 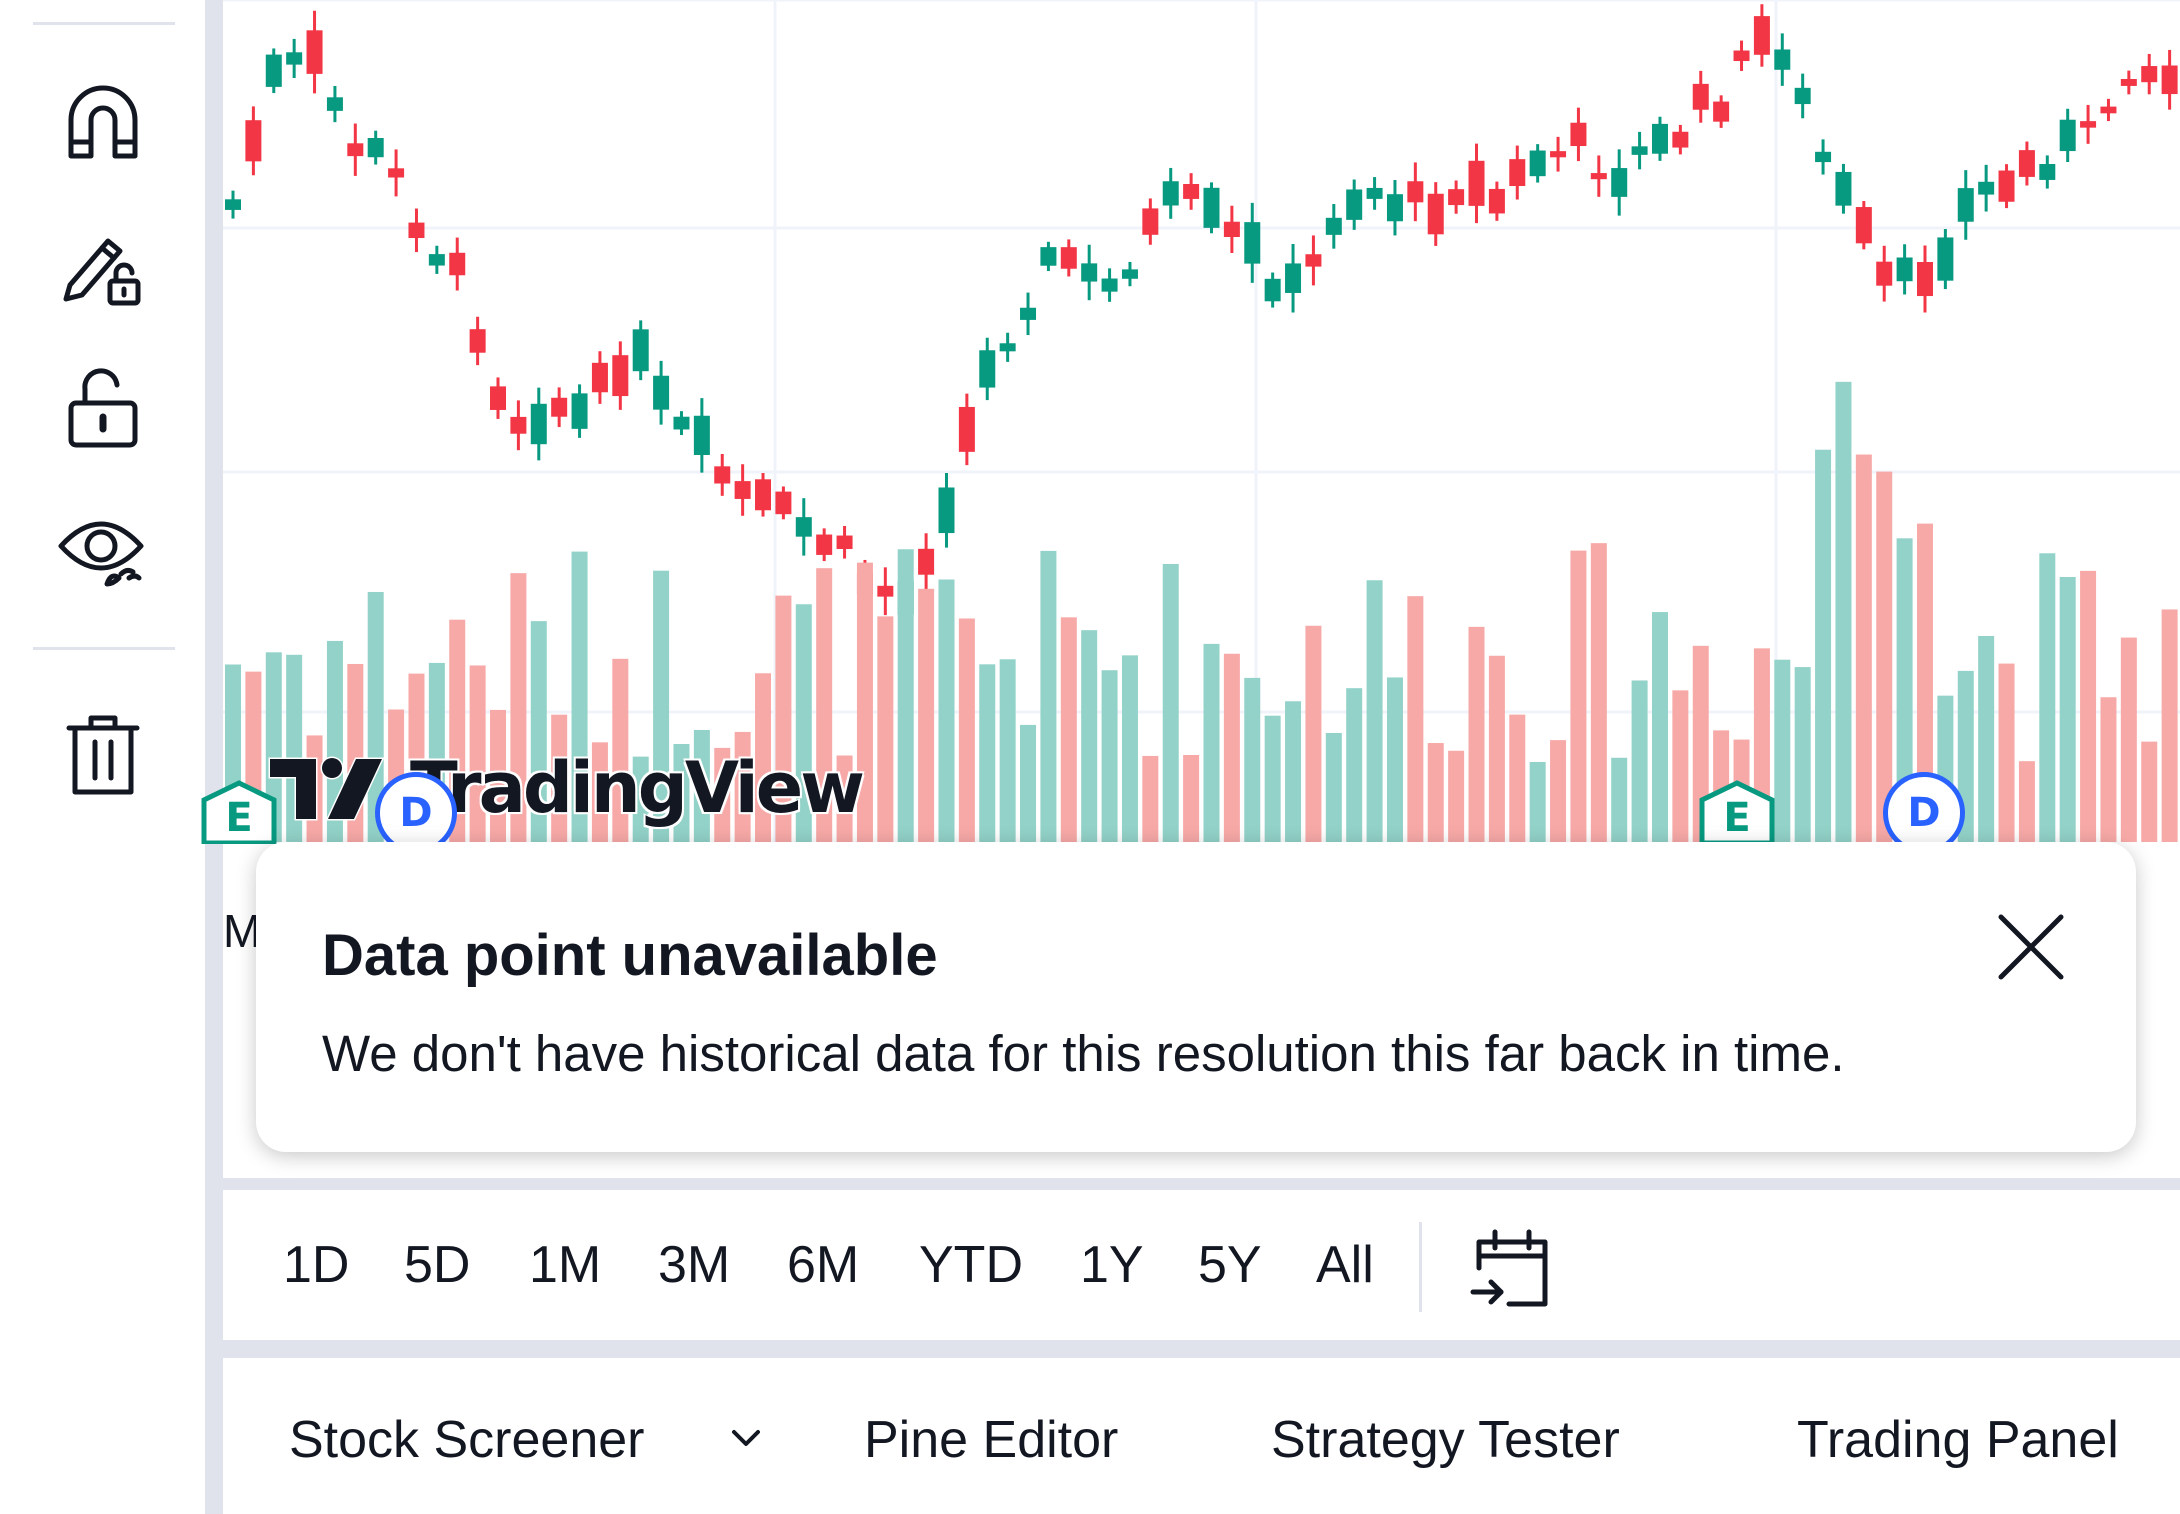 I want to click on tradingview-watermark: TradingView, so click(x=565, y=788).